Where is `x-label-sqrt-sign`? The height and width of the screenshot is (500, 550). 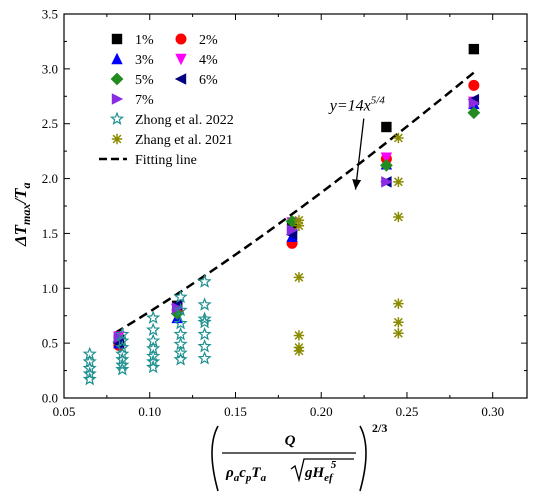
x-label-sqrt-sign is located at coordinates (322, 470).